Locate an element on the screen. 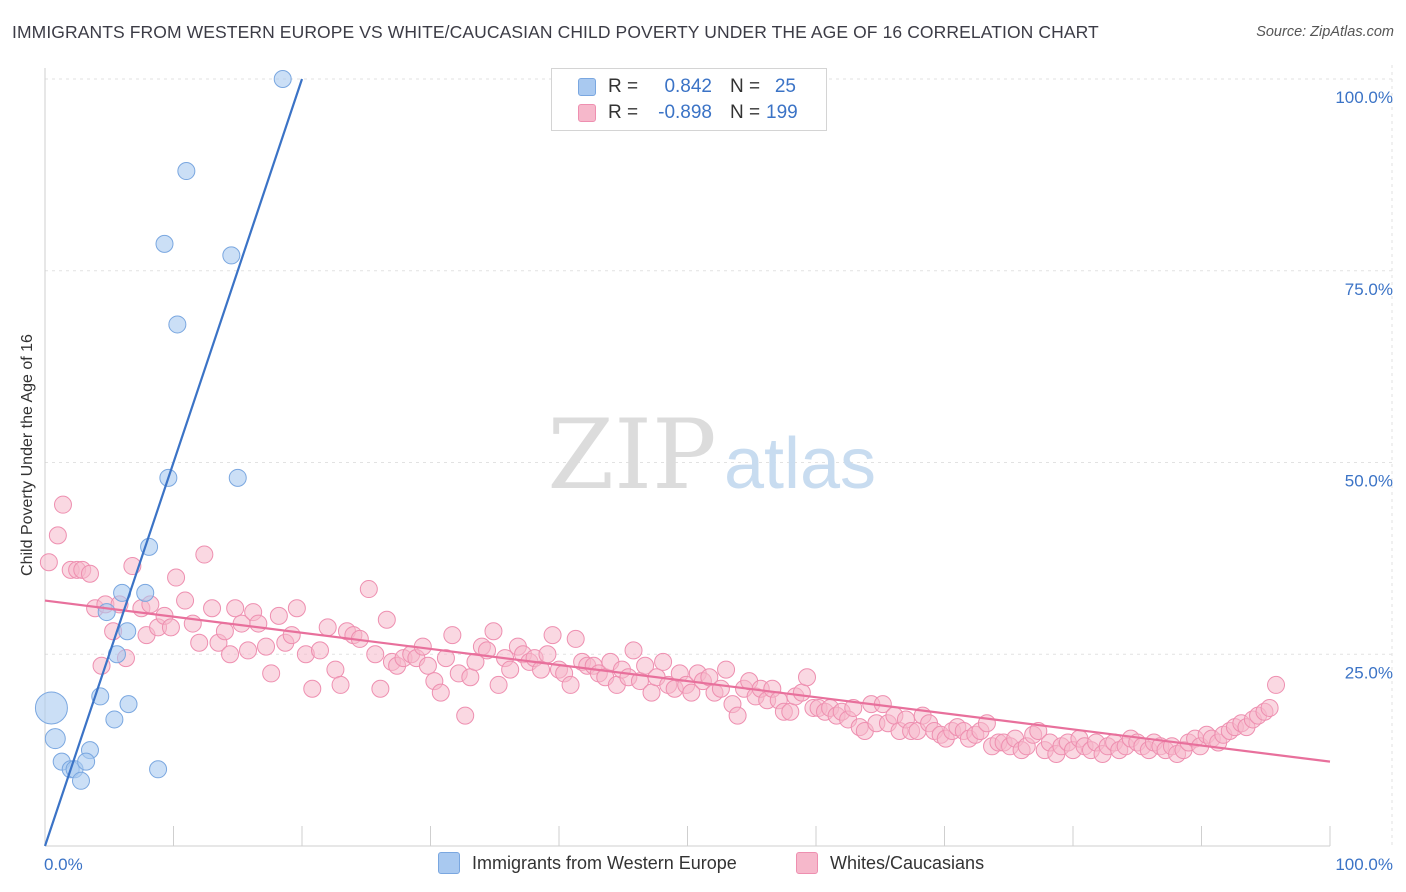 The width and height of the screenshot is (1406, 892). x-tick-label: 100.0% is located at coordinates (1364, 864).